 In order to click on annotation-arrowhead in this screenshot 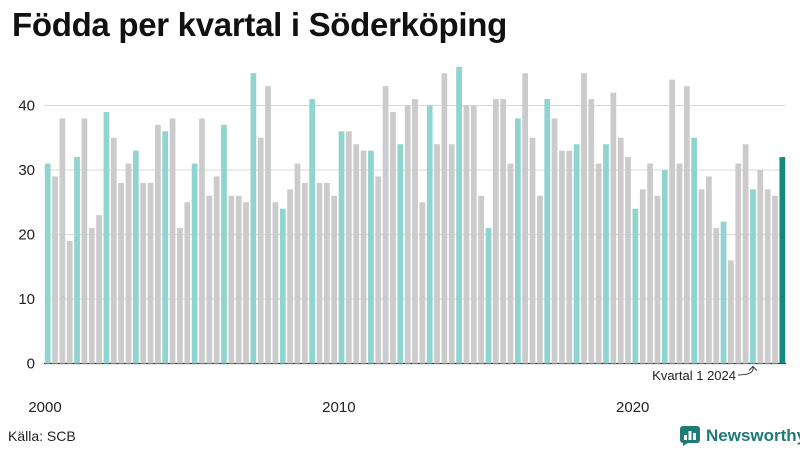, I will do `click(753, 368)`.